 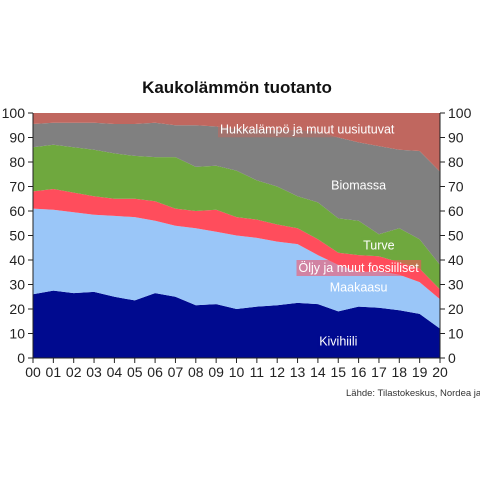 I want to click on x-tick-label: 09, so click(x=216, y=372).